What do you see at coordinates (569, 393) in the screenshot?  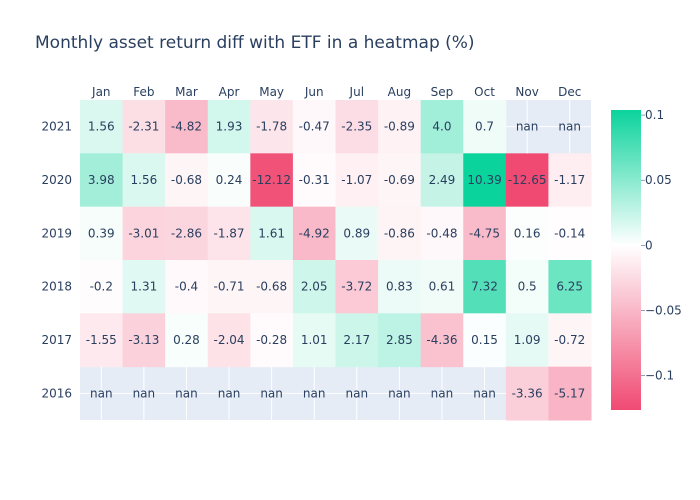 I see `cell-label: -5.17` at bounding box center [569, 393].